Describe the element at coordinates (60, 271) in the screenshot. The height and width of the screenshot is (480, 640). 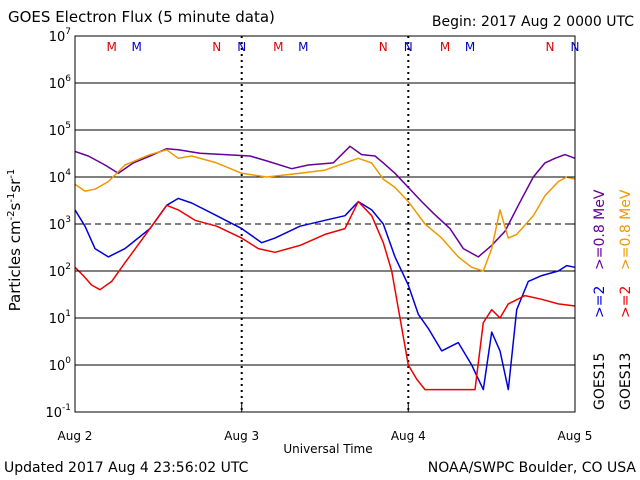
I see `y-tick-label: 10²` at that location.